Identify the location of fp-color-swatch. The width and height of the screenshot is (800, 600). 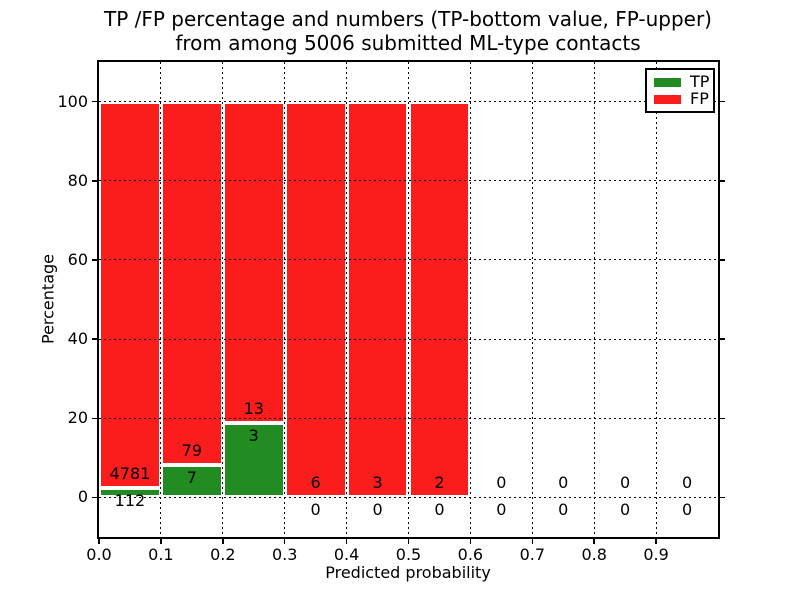
(667, 99).